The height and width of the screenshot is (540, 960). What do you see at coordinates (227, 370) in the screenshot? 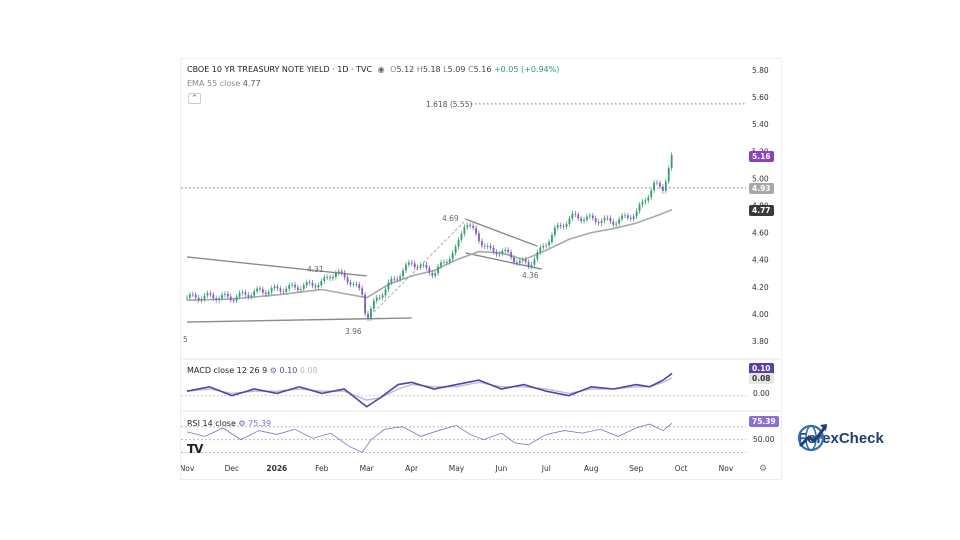
I see `macd-label: MACD close 12 26 9` at bounding box center [227, 370].